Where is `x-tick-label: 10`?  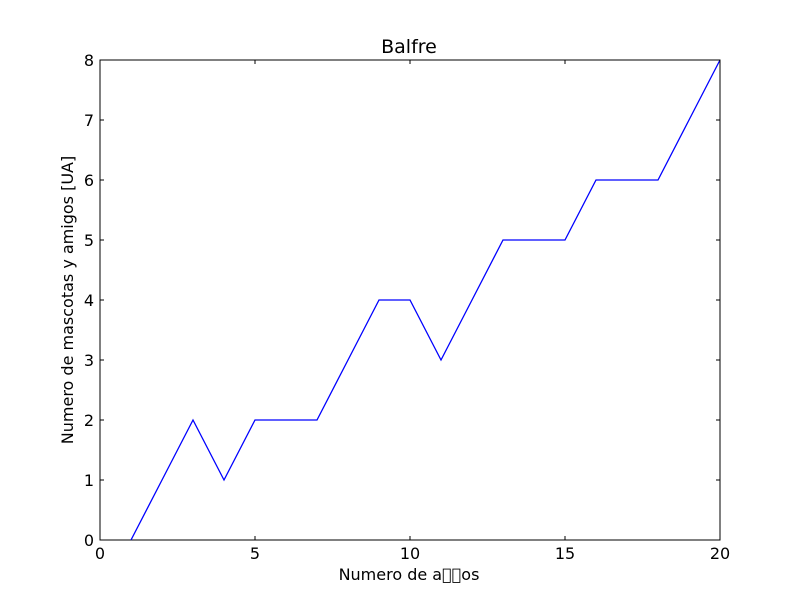 x-tick-label: 10 is located at coordinates (410, 553).